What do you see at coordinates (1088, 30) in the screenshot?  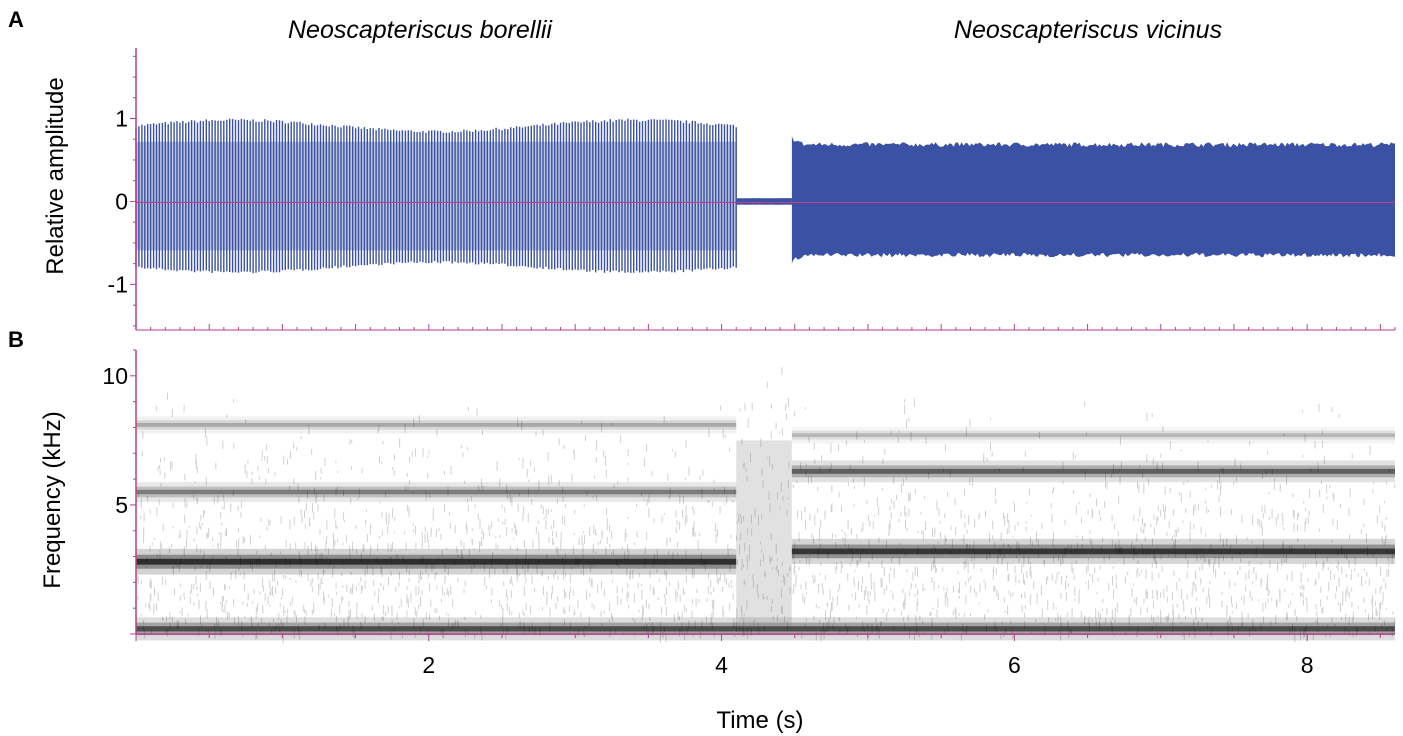 I see `species-label-vicinus: Neoscapteriscus vicinus` at bounding box center [1088, 30].